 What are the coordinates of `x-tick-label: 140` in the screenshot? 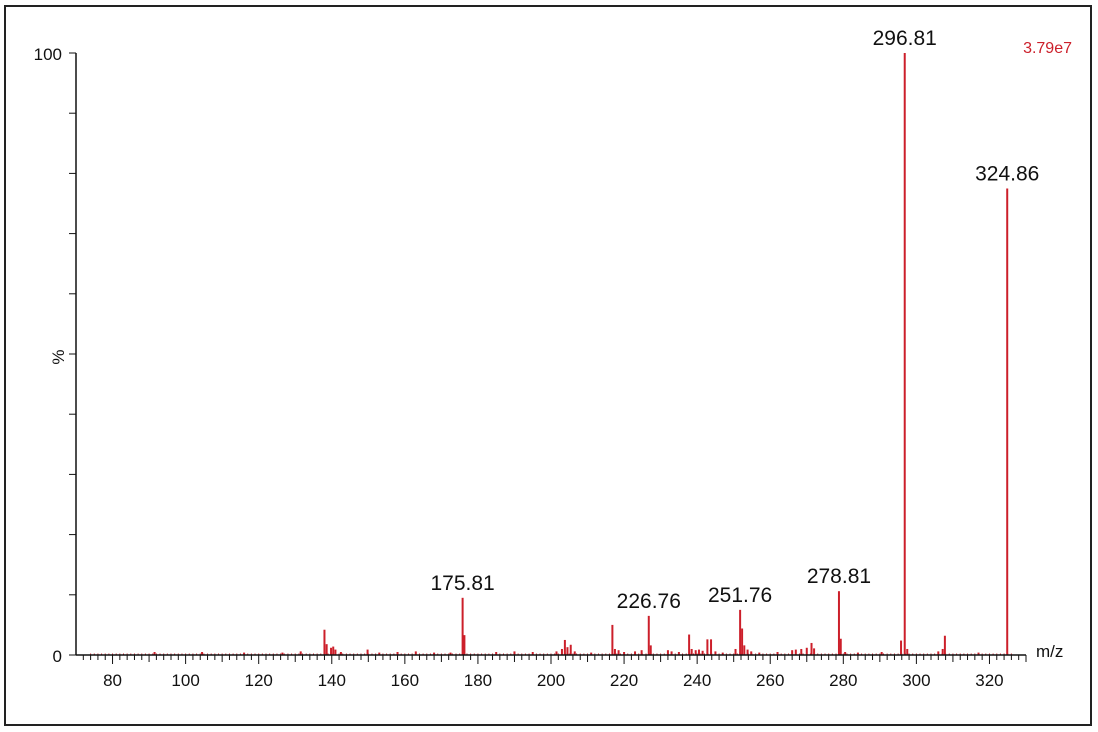 It's located at (332, 680).